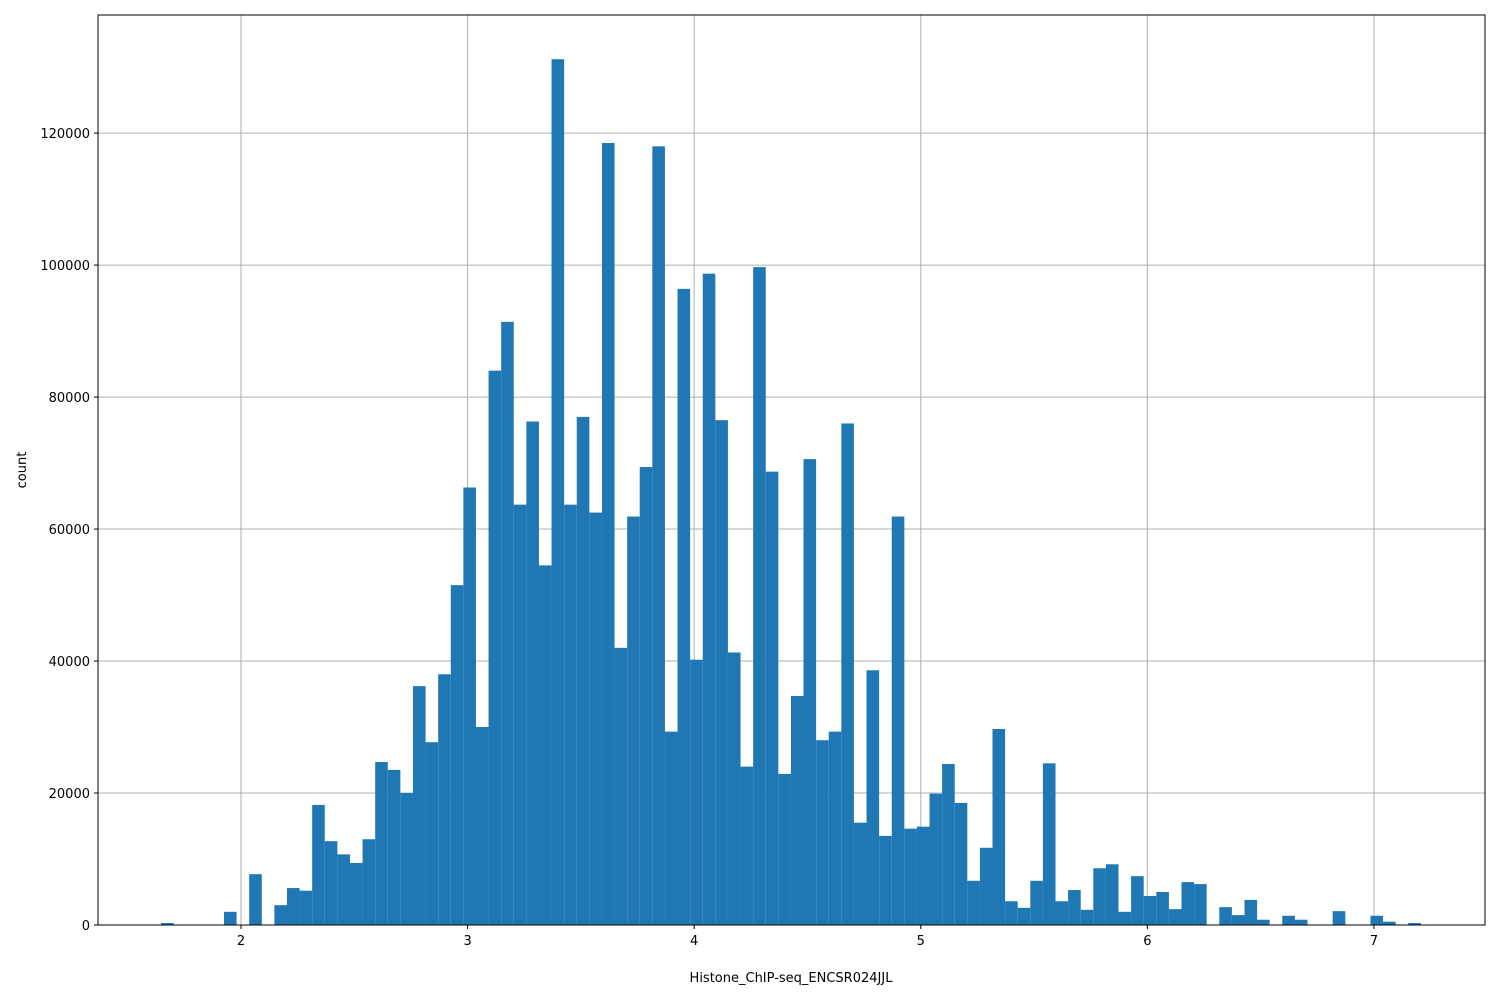  I want to click on y-tick-label: 80000, so click(69, 398).